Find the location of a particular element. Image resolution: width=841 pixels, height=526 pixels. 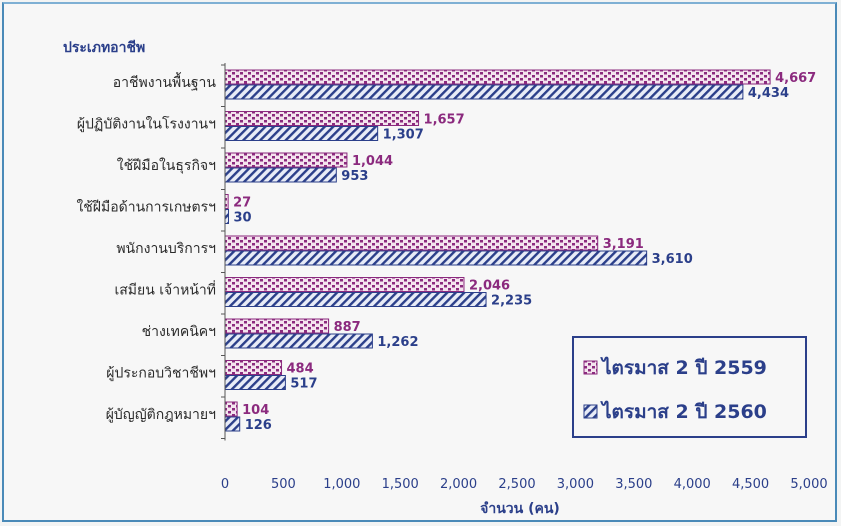

category-header: ประเภทอาชีพ is located at coordinates (104, 48).